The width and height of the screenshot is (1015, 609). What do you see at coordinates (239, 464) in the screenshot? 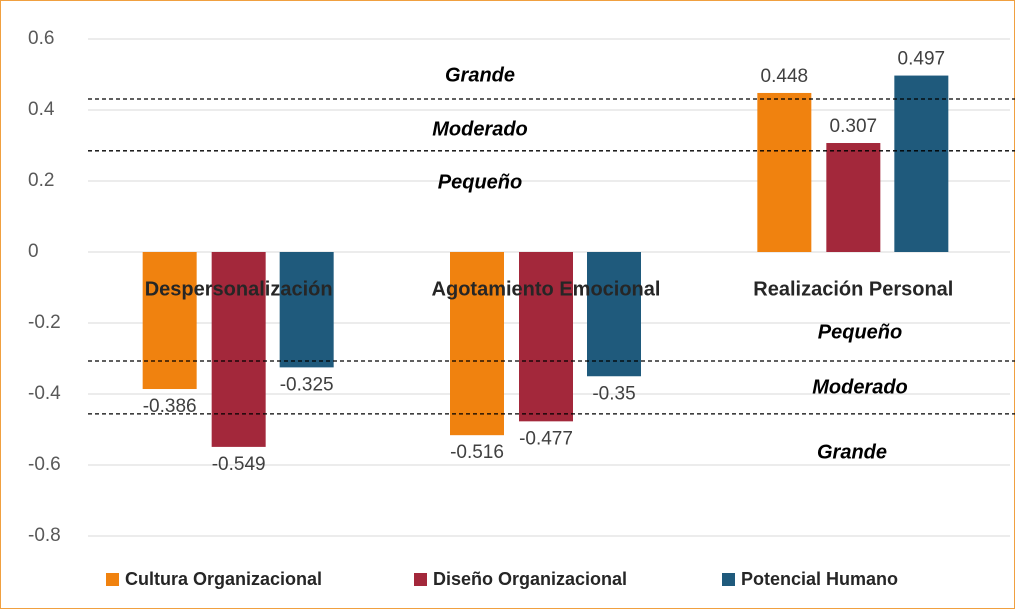
I see `value-label: -0.549` at bounding box center [239, 464].